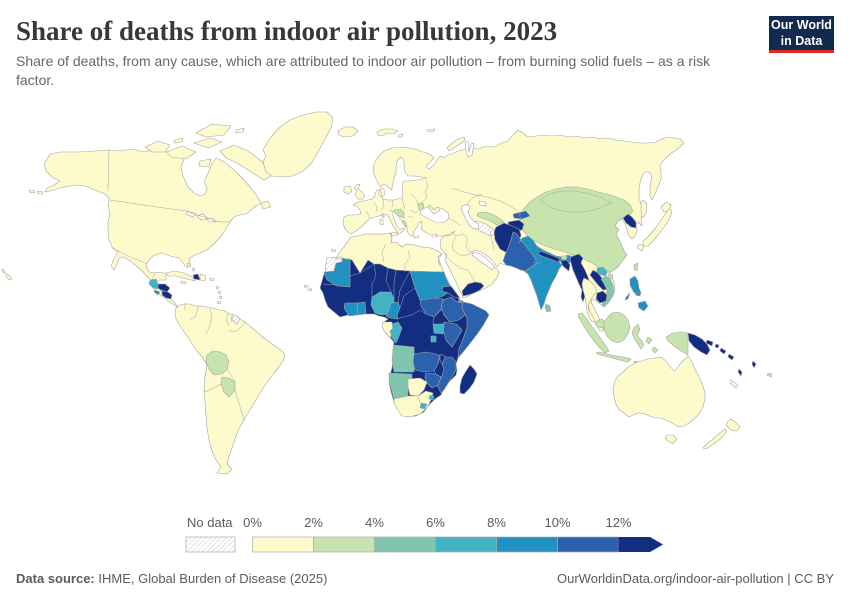 The width and height of the screenshot is (850, 600). What do you see at coordinates (210, 522) in the screenshot?
I see `svg-text: No data` at bounding box center [210, 522].